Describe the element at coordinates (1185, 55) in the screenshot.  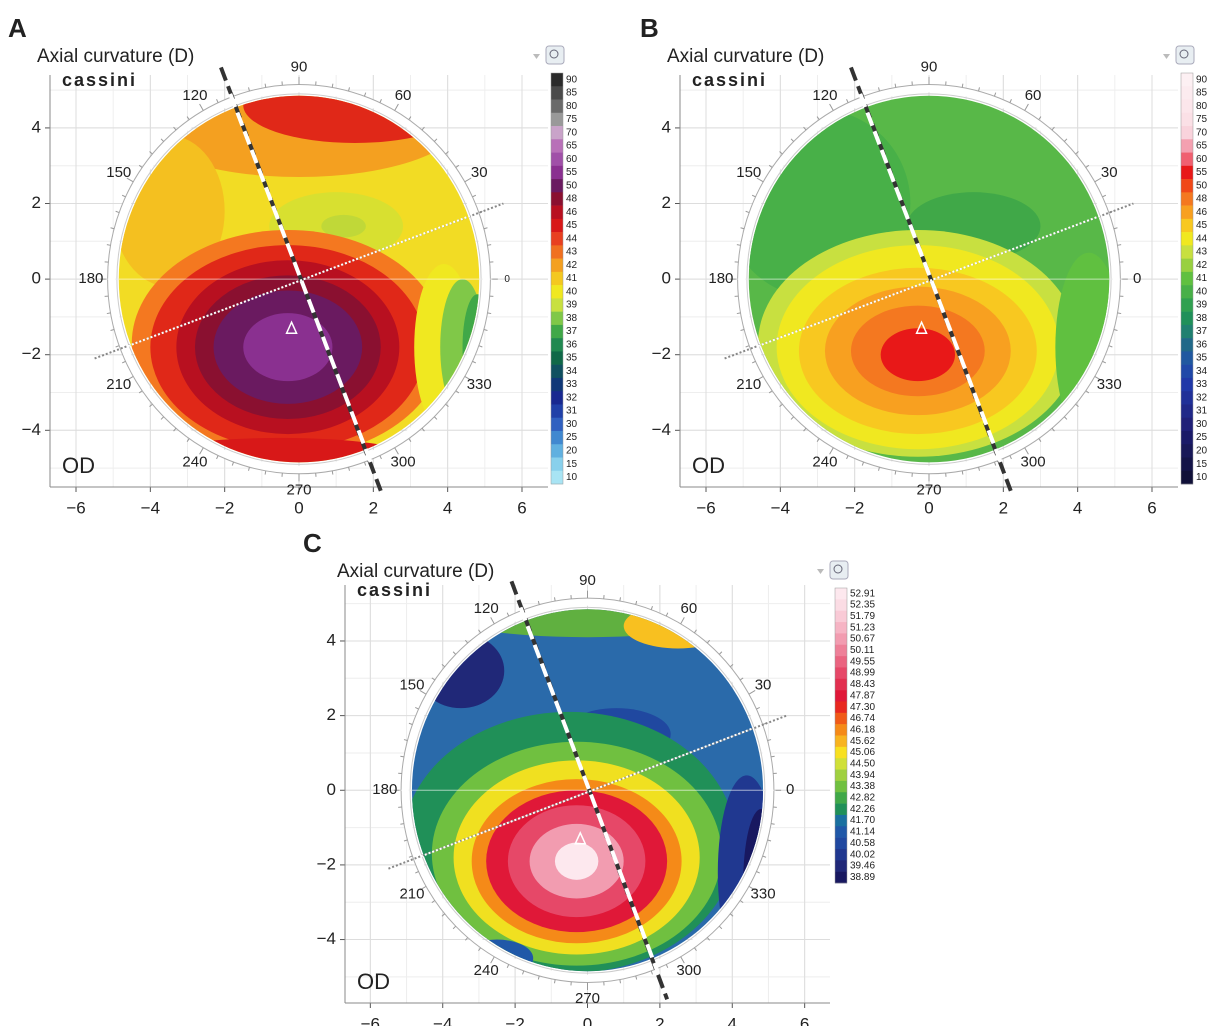
I see `zoom-icon` at that location.